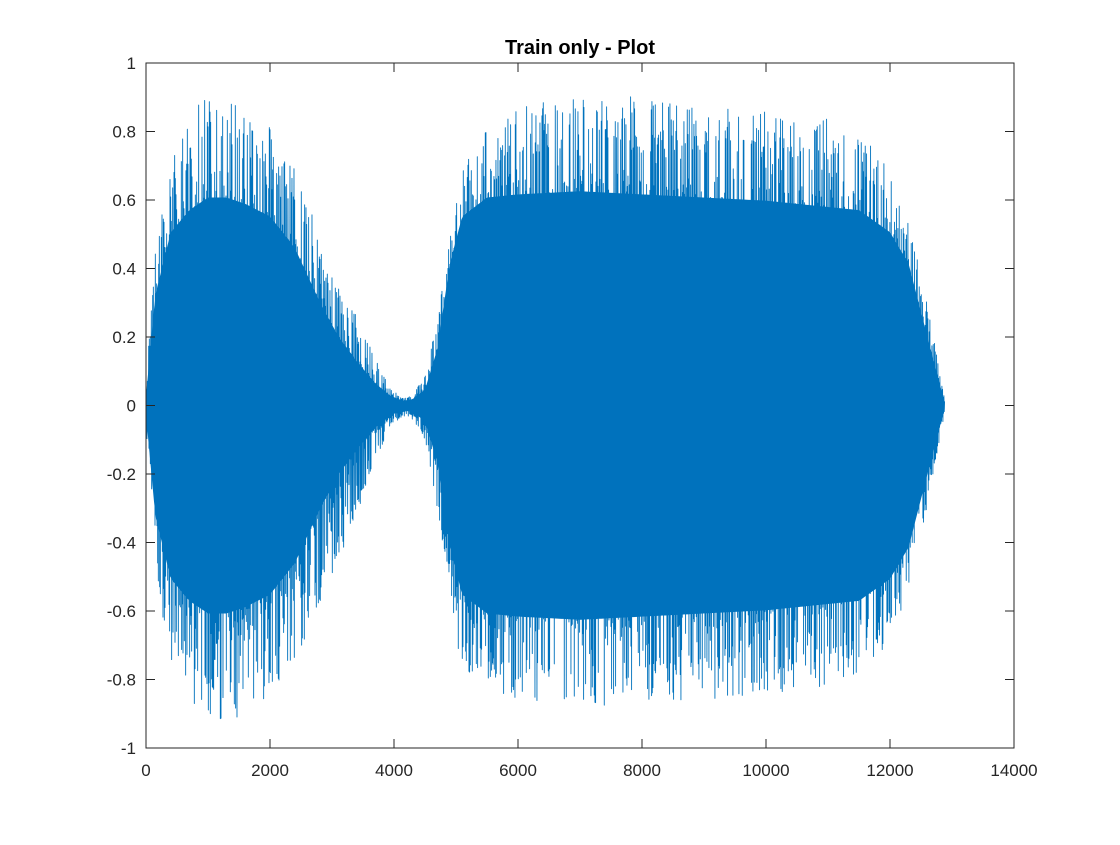 The image size is (1120, 845). I want to click on y-tick-label: -0.8, so click(121, 680).